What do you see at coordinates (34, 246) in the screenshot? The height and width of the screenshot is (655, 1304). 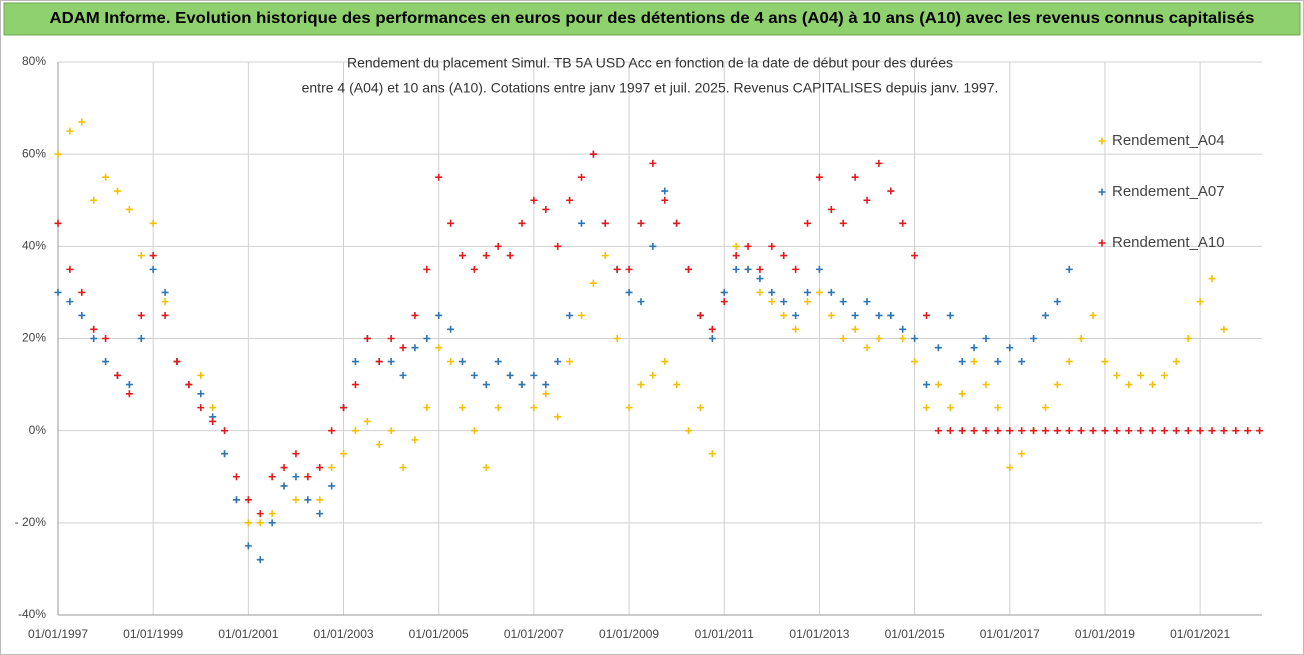 I see `y-tick-label: 40%` at bounding box center [34, 246].